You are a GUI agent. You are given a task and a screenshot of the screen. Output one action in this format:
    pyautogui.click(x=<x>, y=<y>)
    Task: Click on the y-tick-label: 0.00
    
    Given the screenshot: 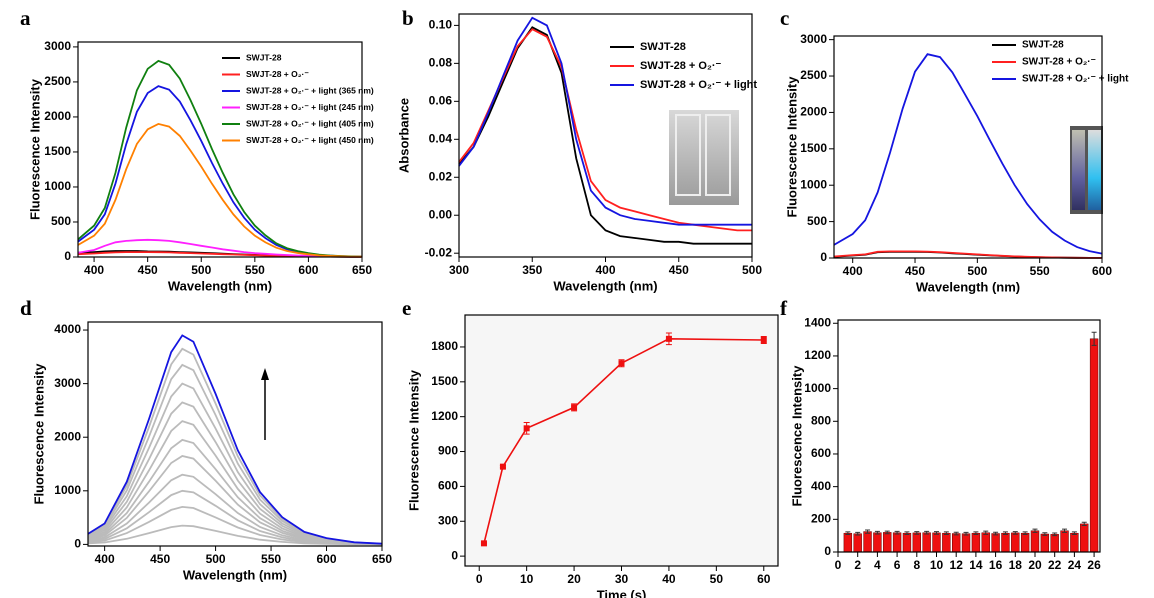 What is the action you would take?
    pyautogui.click(x=441, y=214)
    